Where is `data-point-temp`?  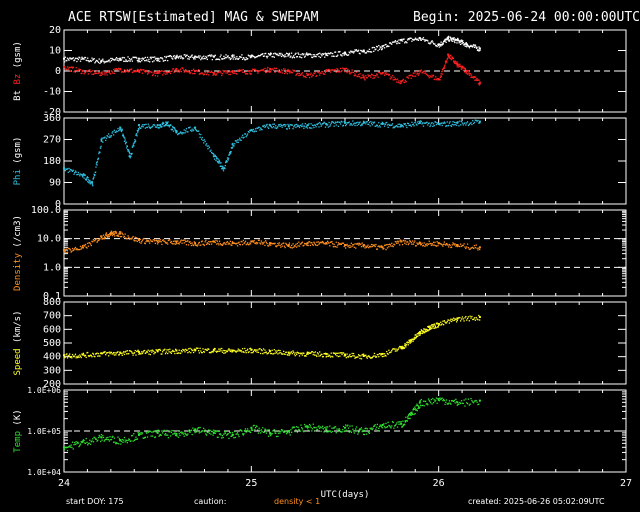 data-point-temp is located at coordinates (138, 434).